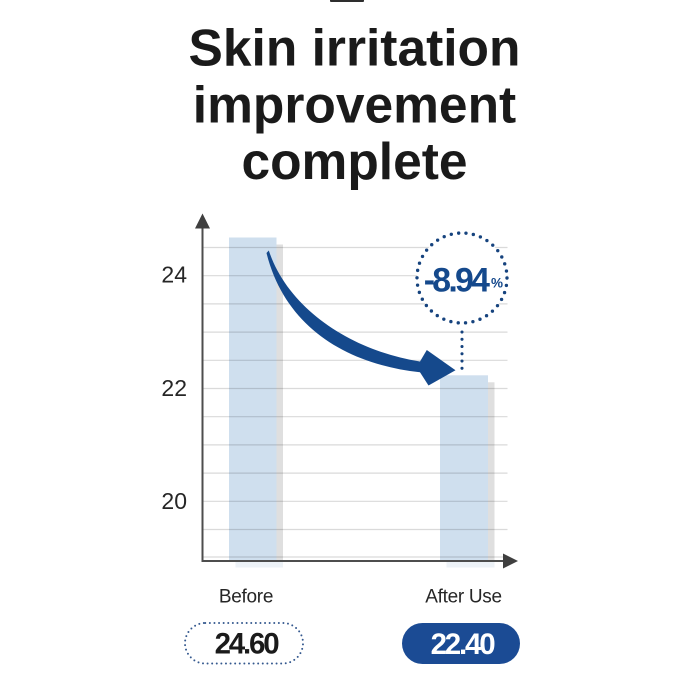 The width and height of the screenshot is (679, 679). Describe the element at coordinates (355, 48) in the screenshot. I see `svg-text: Skin irritation` at that location.